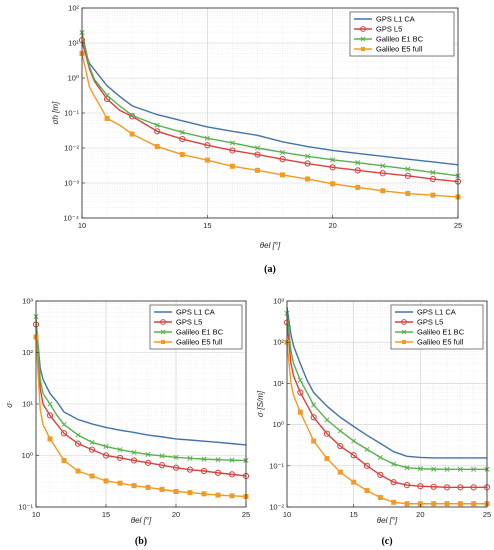 The image size is (494, 550). I want to click on y-ticks: 10⁻² 10⁻¹ 10⁰ 10¹ 10² 10³, so click(279, 404).